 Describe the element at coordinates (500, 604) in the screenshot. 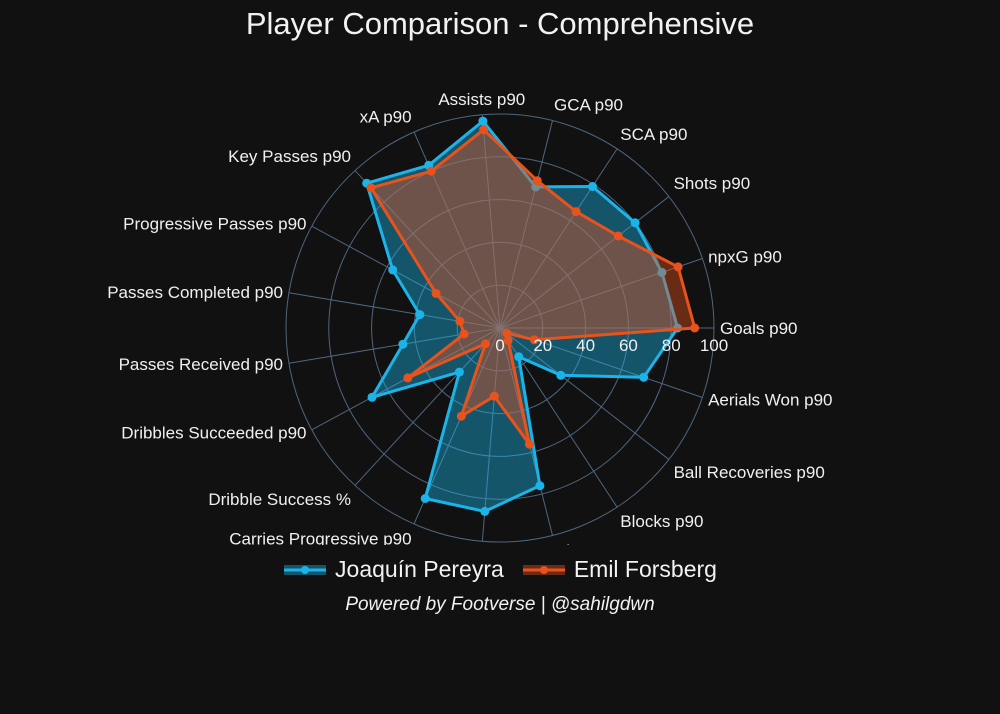

I see `credit-text: Powered by Footverse | @sahilgdwn` at that location.